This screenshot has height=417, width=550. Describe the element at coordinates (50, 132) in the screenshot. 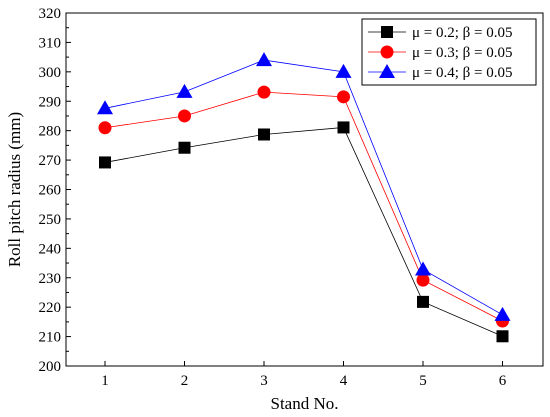

I see `y-tick-label: 280` at that location.